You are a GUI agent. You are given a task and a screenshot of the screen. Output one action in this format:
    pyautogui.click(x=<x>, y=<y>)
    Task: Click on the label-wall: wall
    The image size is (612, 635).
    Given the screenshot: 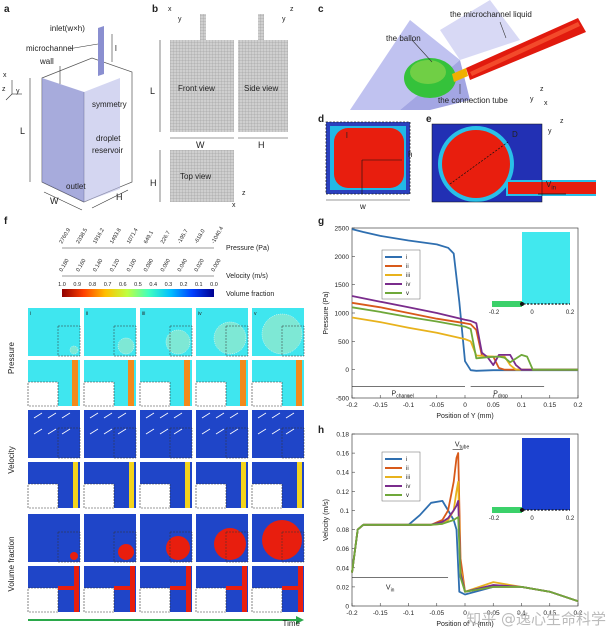 What is the action you would take?
    pyautogui.click(x=47, y=61)
    